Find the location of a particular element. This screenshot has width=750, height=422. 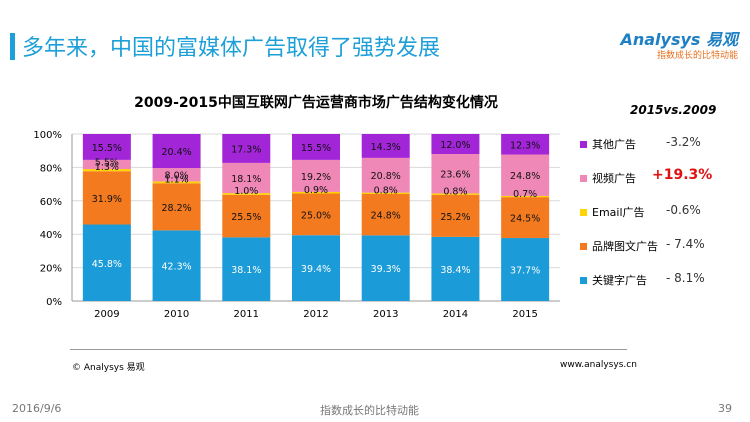

data-label: 38.1% is located at coordinates (246, 270).